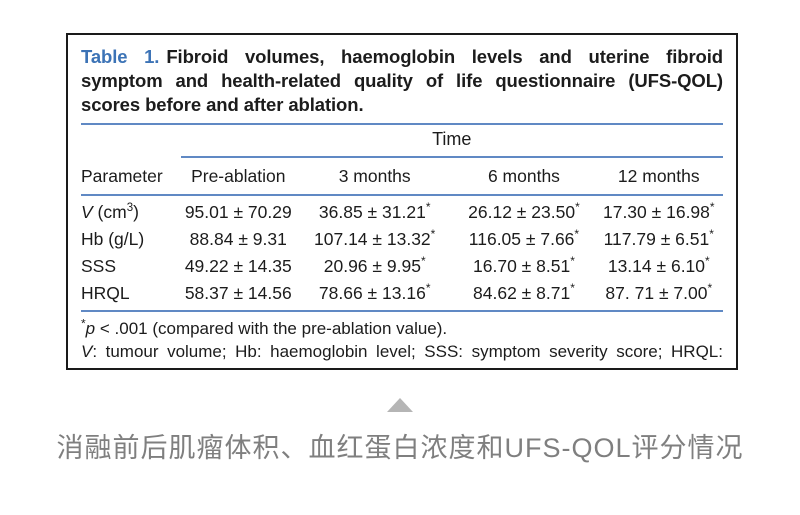  Describe the element at coordinates (524, 238) in the screenshot. I see `value-cell: 116.05 ± 7.66*` at that location.